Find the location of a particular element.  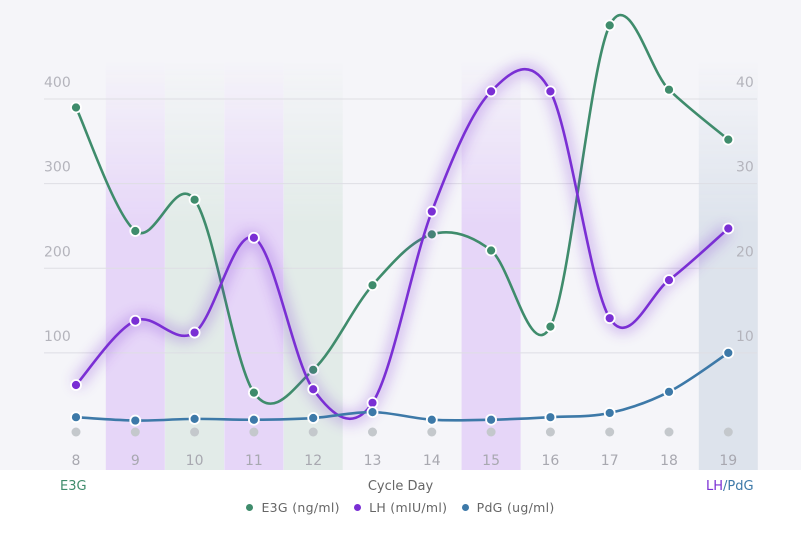

x-tick: 17 is located at coordinates (610, 461).